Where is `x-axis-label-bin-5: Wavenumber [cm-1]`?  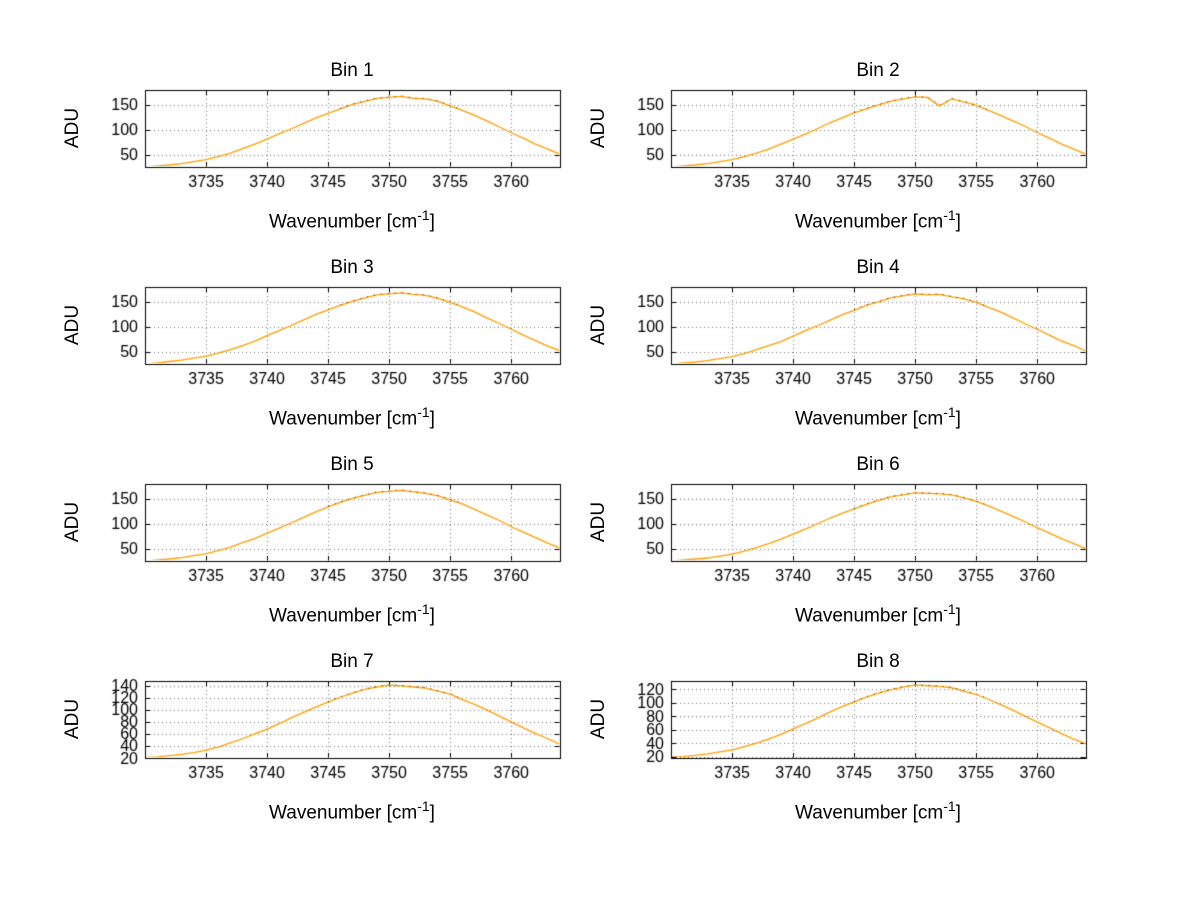
x-axis-label-bin-5: Wavenumber [cm-1] is located at coordinates (352, 614).